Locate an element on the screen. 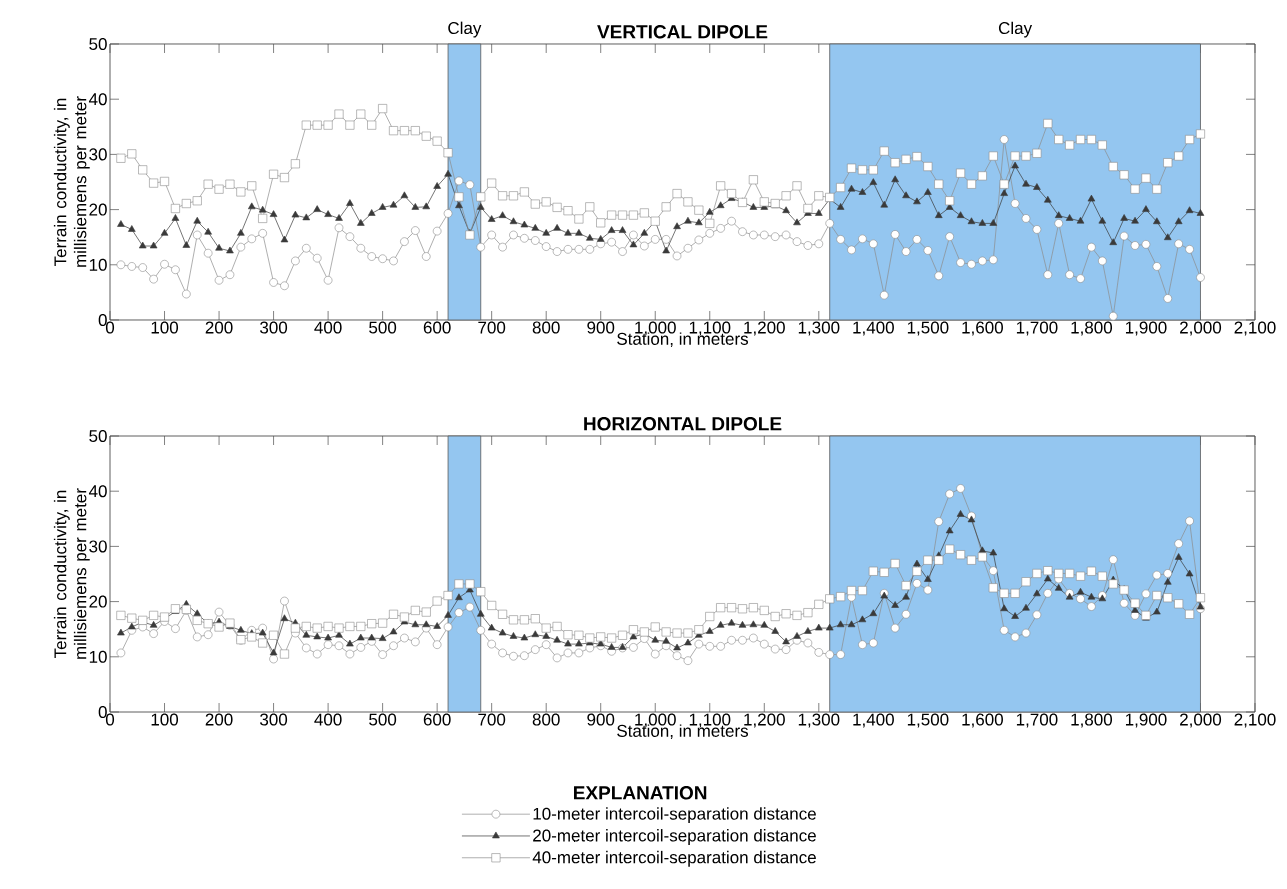 The width and height of the screenshot is (1287, 889). legend-label: 20-meter intercoil-separation distance is located at coordinates (674, 837).